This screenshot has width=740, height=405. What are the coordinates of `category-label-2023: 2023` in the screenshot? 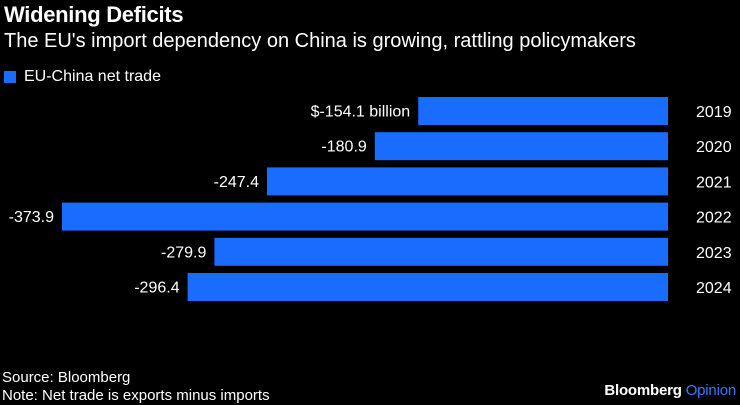 It's located at (714, 253).